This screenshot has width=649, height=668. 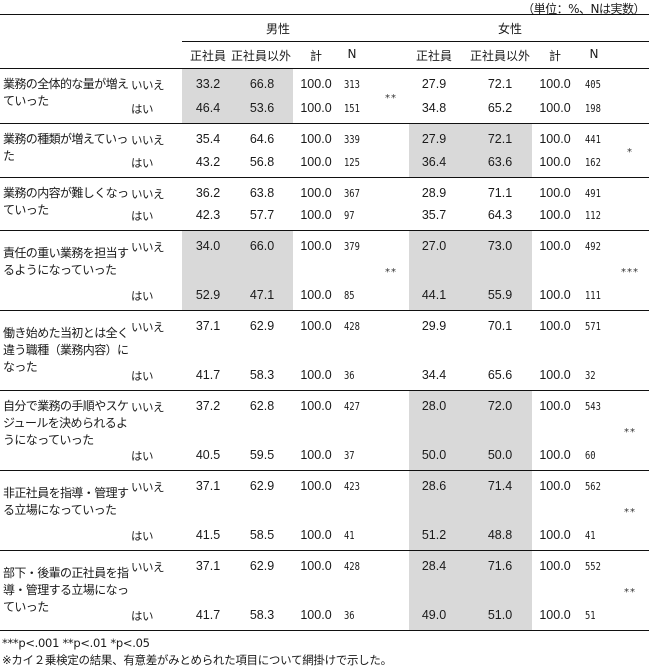 I want to click on female-yes-n: 162, so click(x=593, y=162).